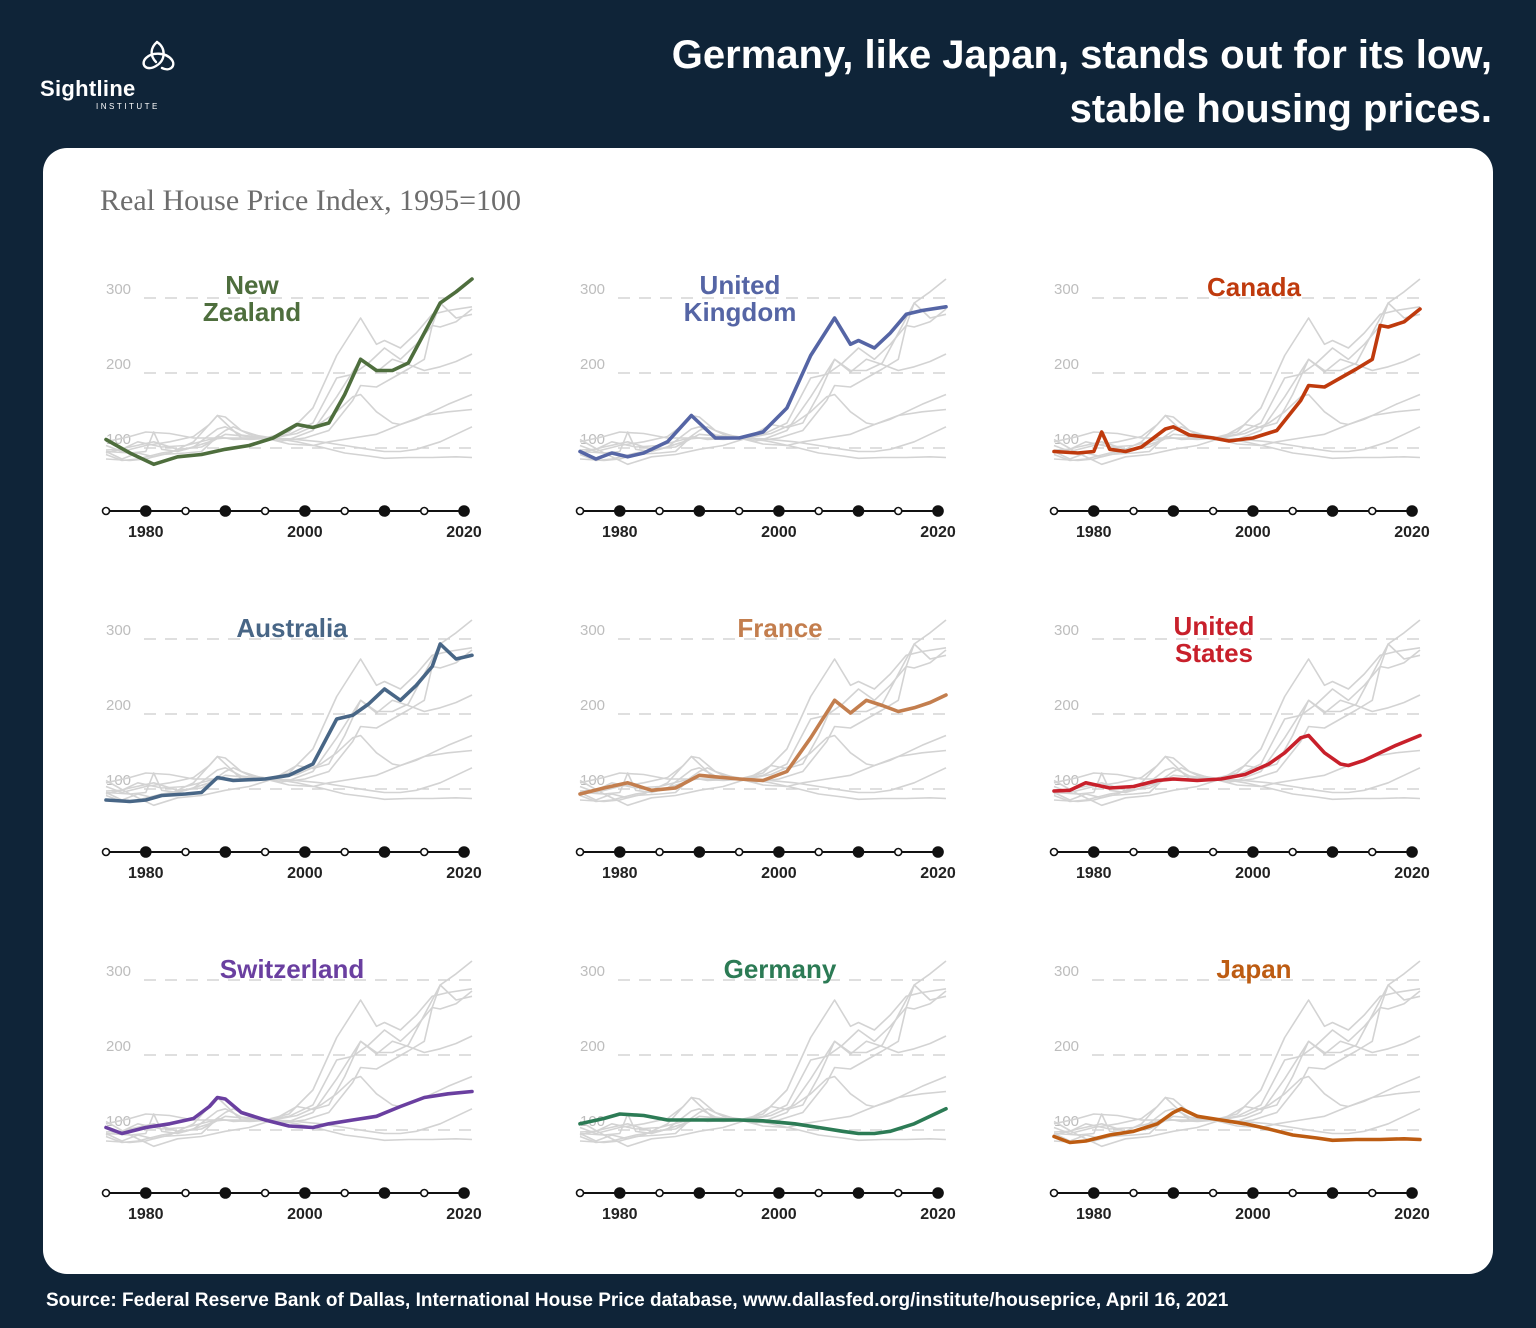 This screenshot has width=1536, height=1328. I want to click on series-line-new-zealand, so click(289, 372).